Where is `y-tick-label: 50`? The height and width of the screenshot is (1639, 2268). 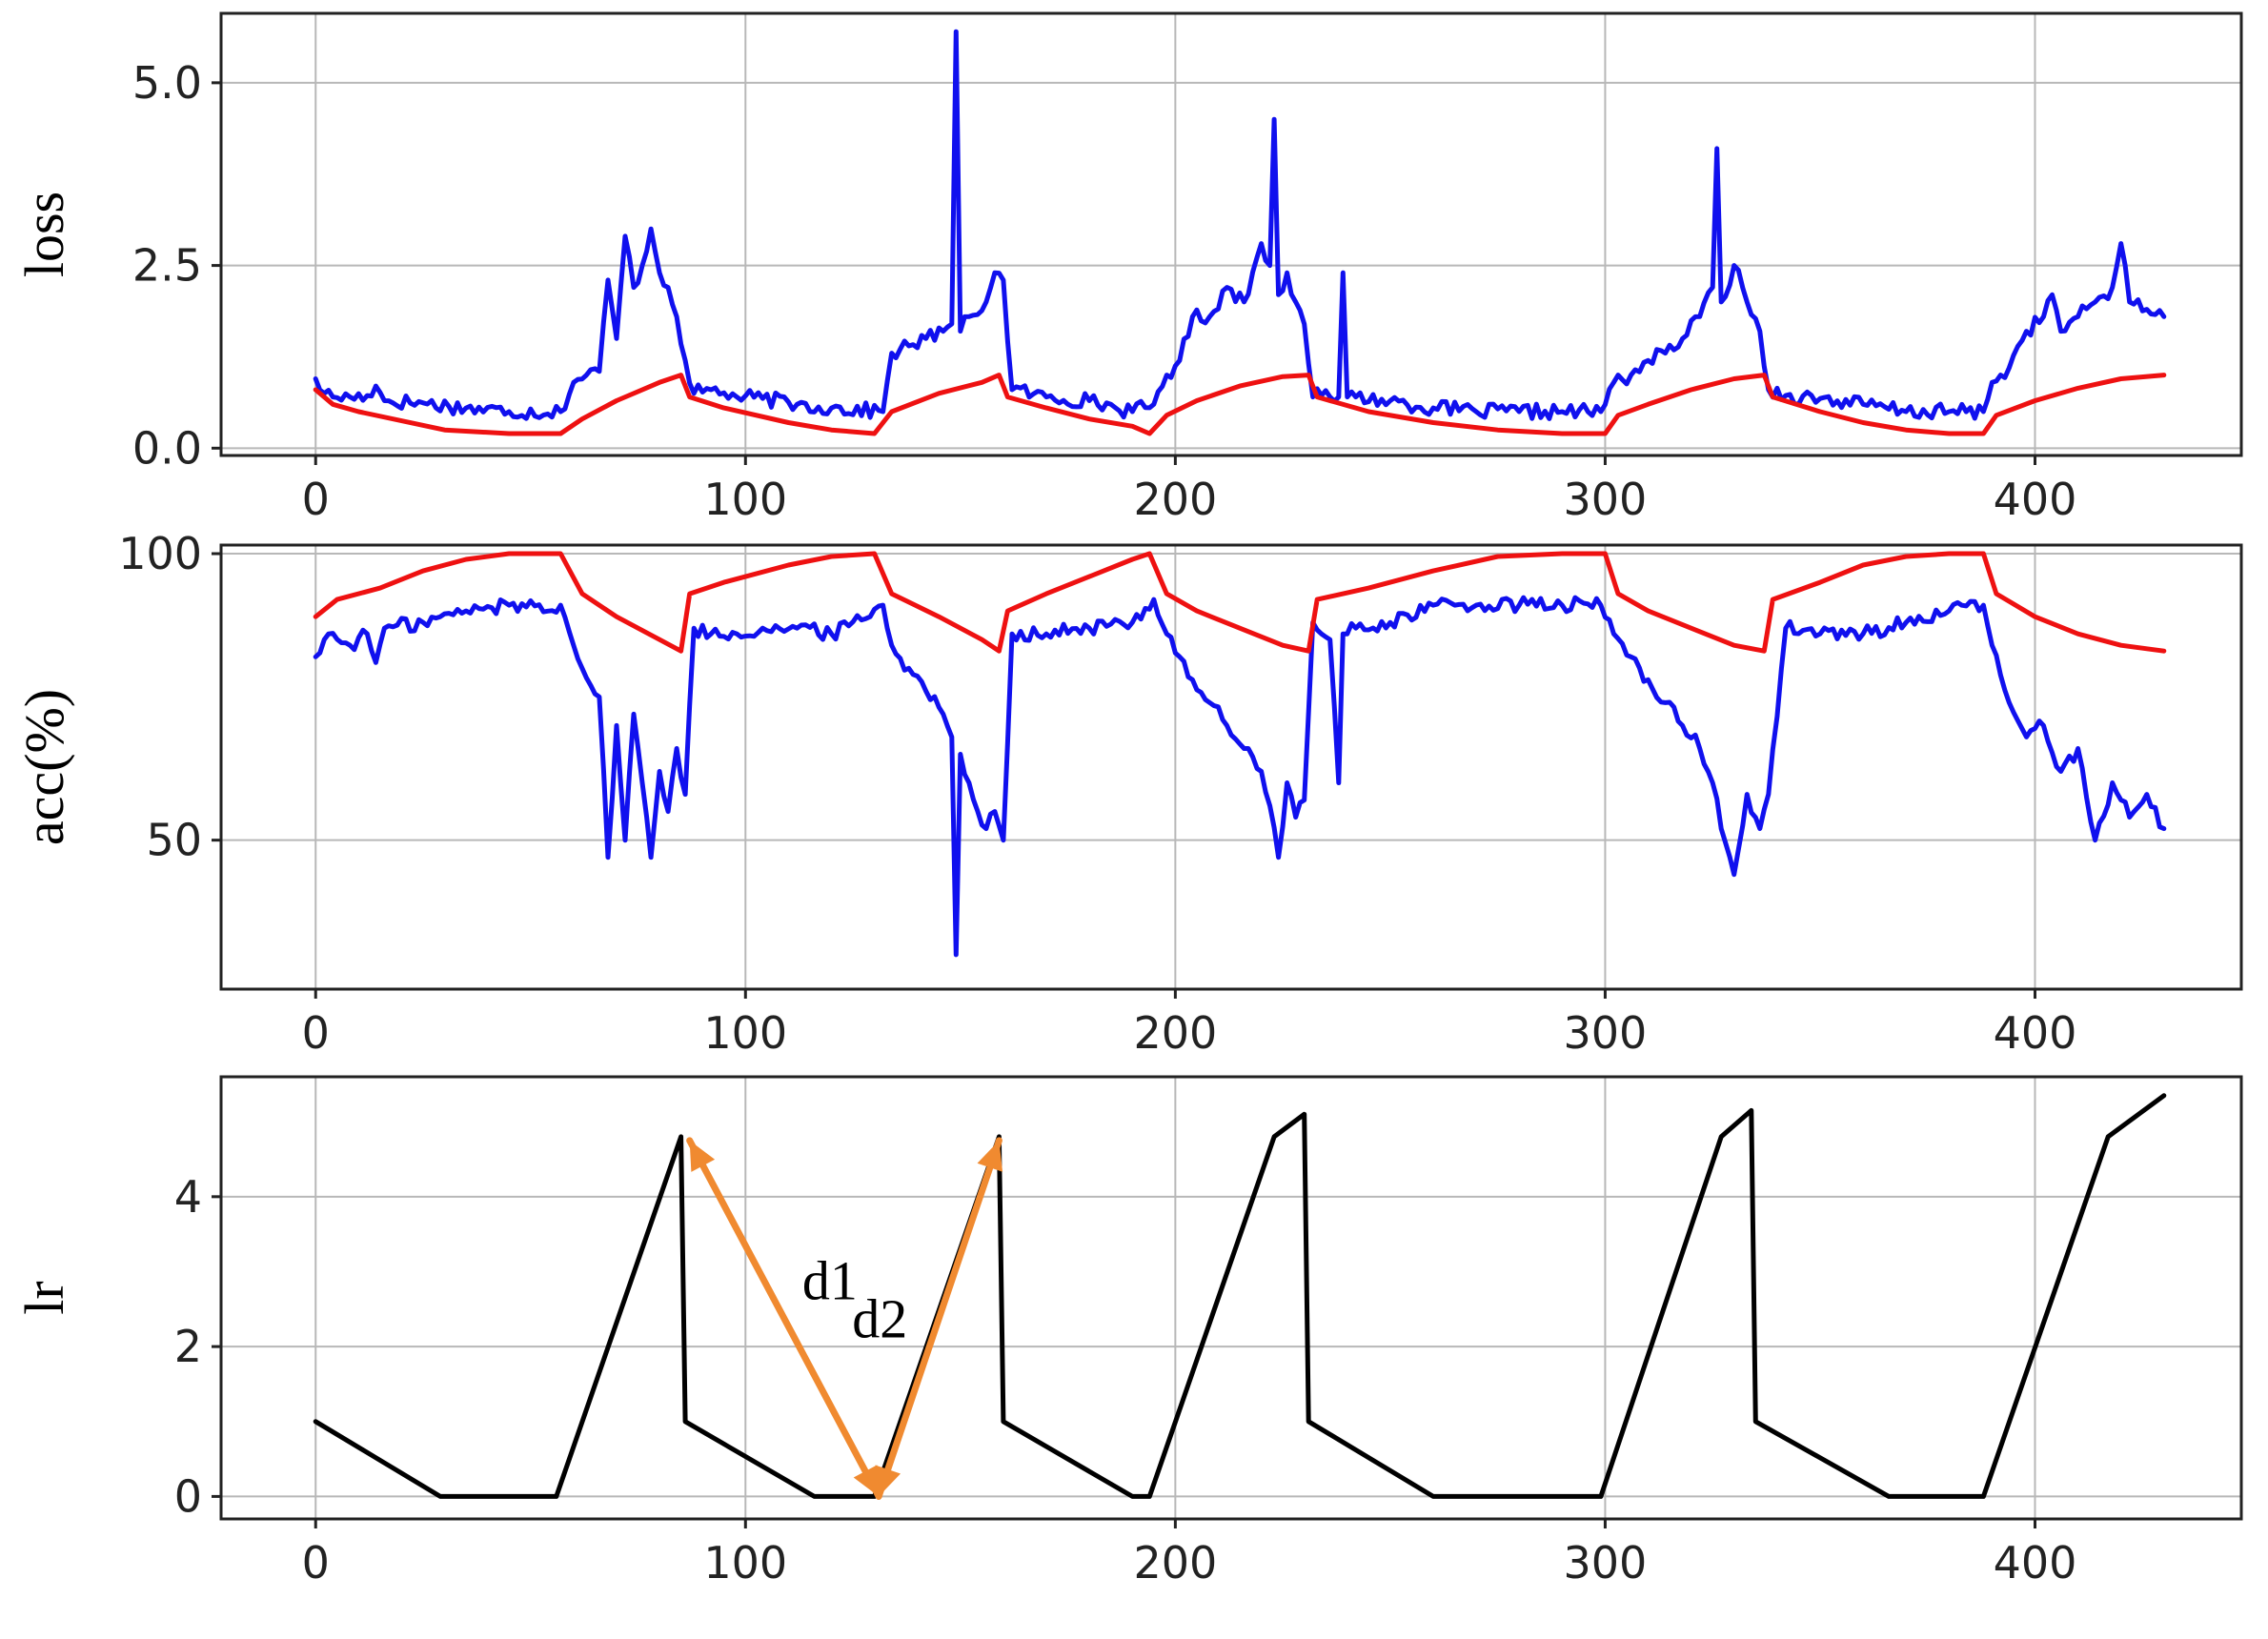
y-tick-label: 50 is located at coordinates (174, 840).